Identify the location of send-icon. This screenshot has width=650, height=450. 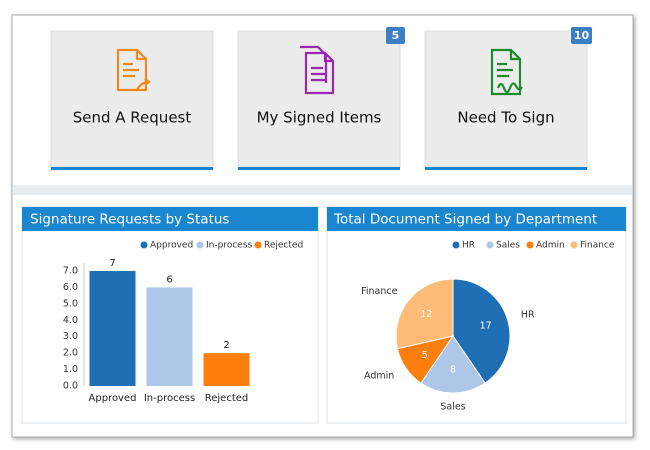
(133, 70).